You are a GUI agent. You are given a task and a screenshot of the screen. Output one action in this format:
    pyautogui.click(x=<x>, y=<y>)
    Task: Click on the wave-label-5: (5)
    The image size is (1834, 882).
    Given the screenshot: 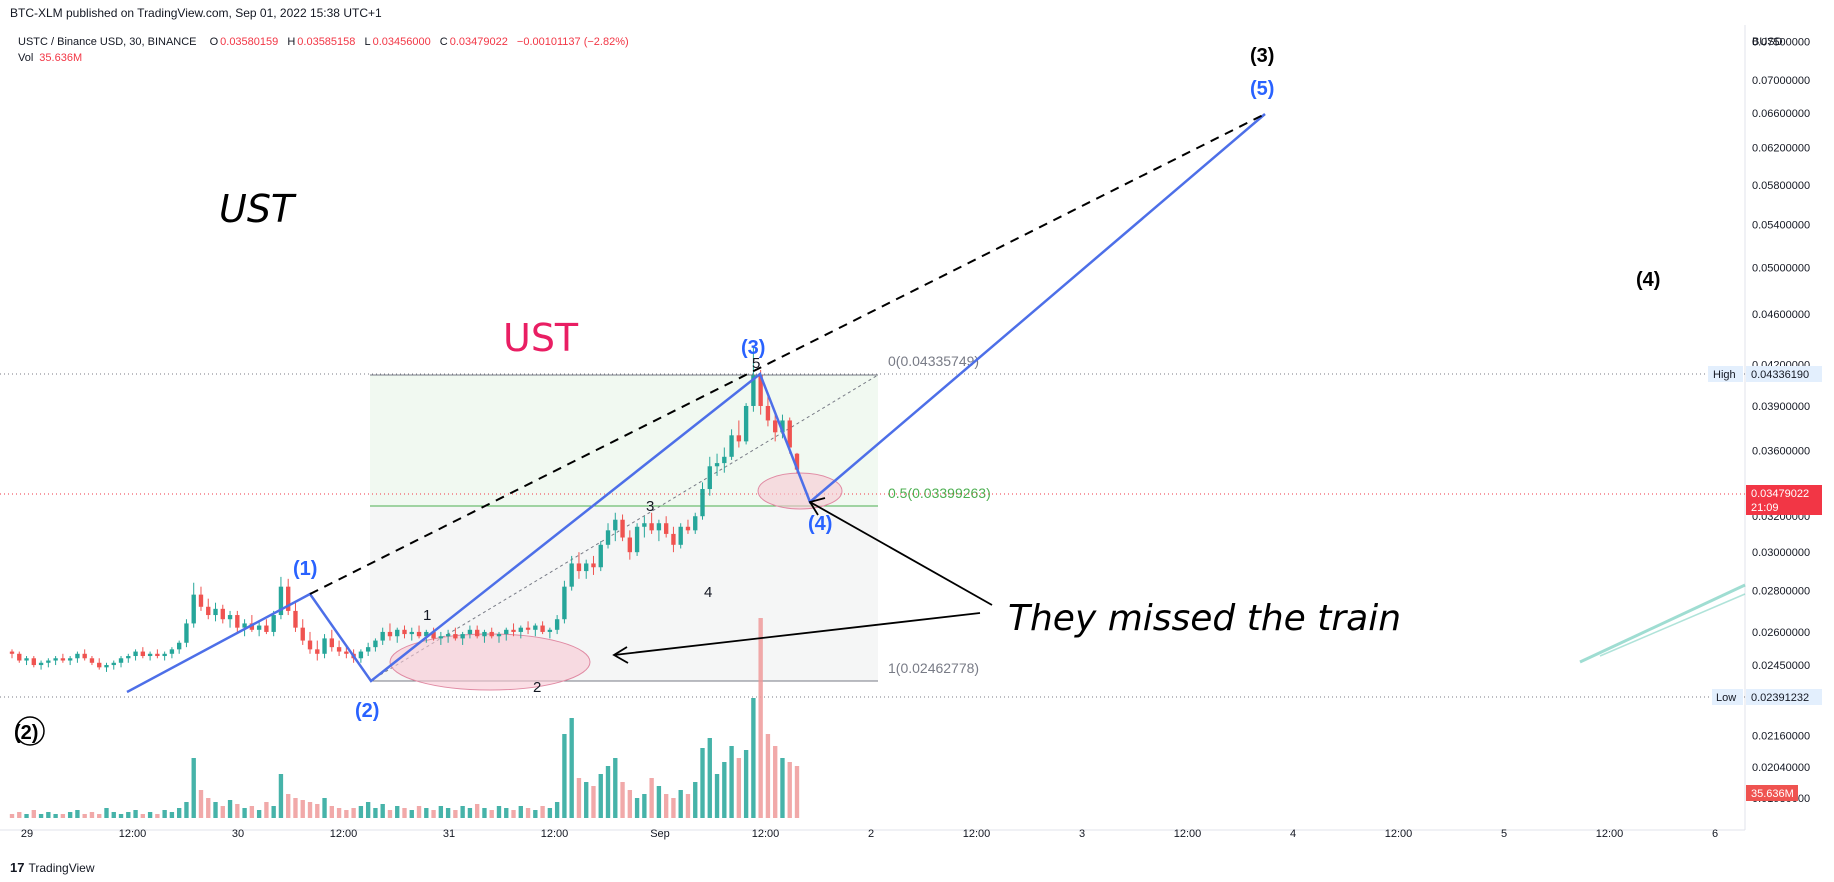 What is the action you would take?
    pyautogui.click(x=1262, y=89)
    